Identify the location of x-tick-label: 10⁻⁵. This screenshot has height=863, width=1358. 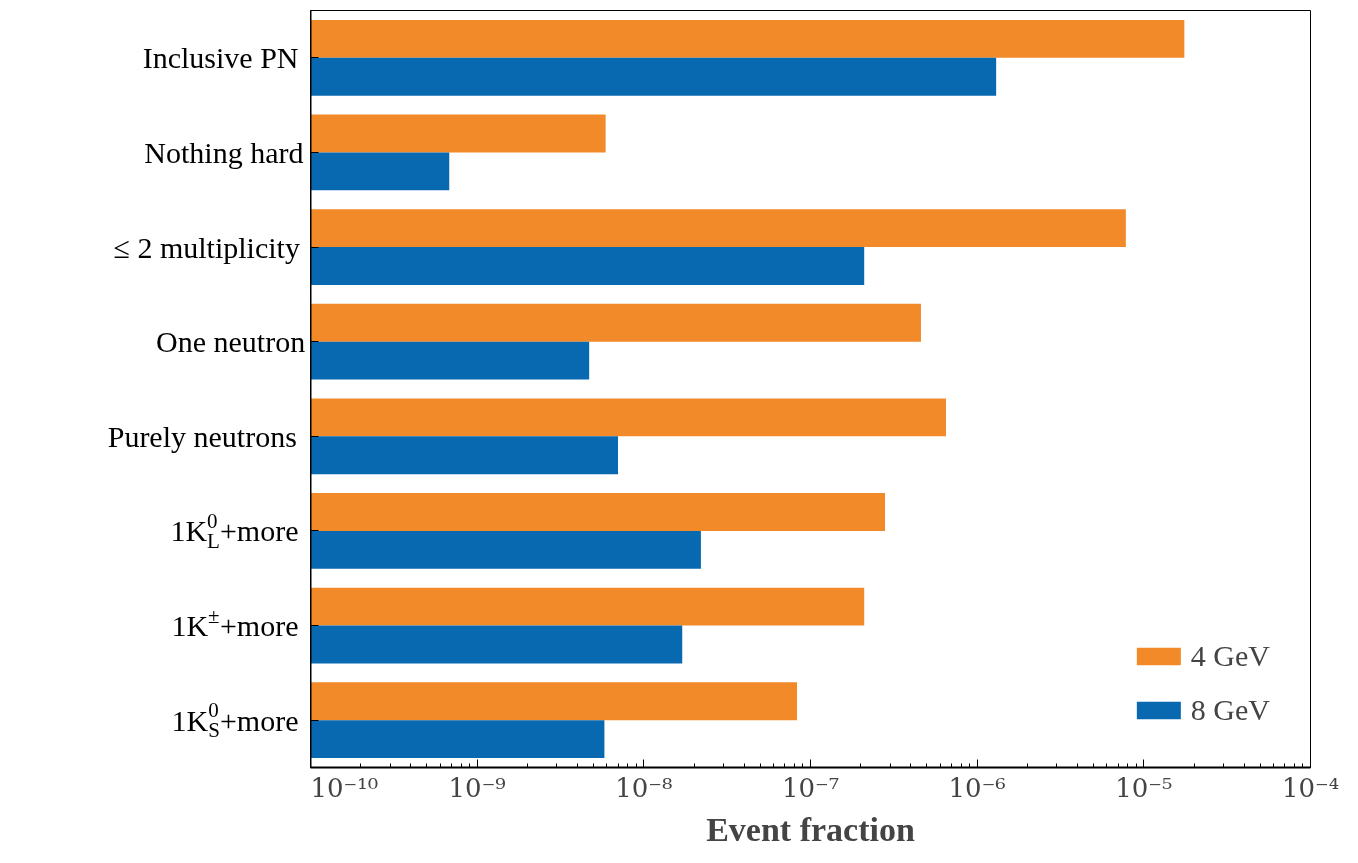
(1144, 787).